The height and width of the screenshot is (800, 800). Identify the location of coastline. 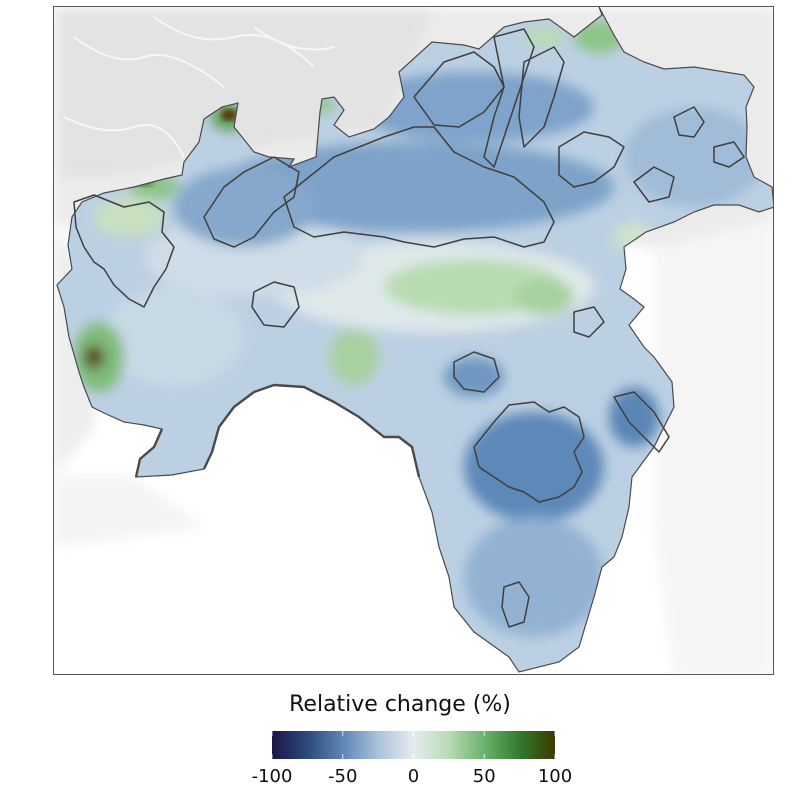
(311, 430).